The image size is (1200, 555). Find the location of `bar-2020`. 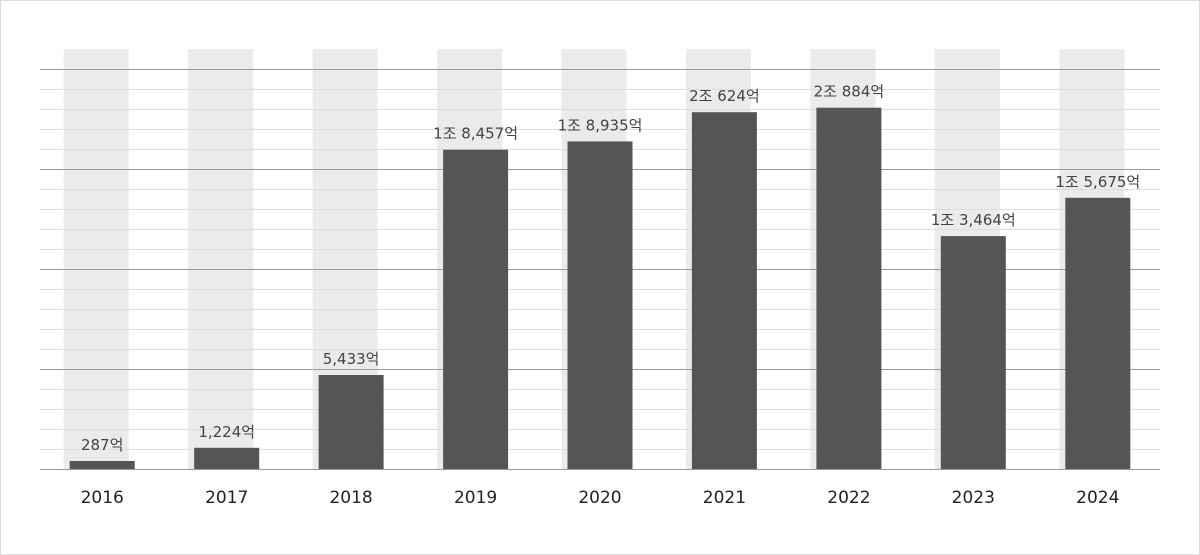

bar-2020 is located at coordinates (600, 305).